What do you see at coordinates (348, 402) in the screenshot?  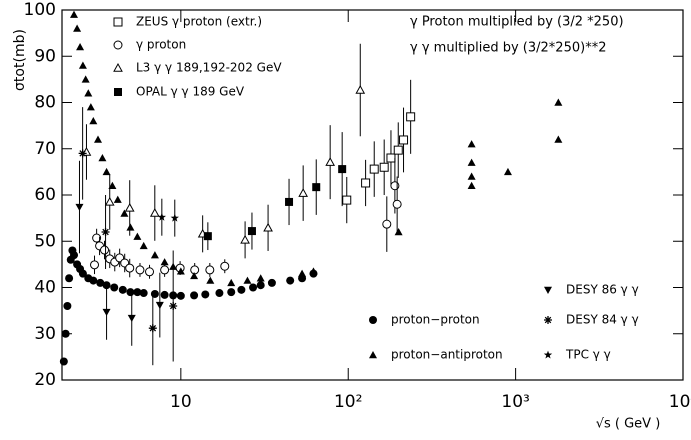 I see `x-tick-label: 10²` at bounding box center [348, 402].